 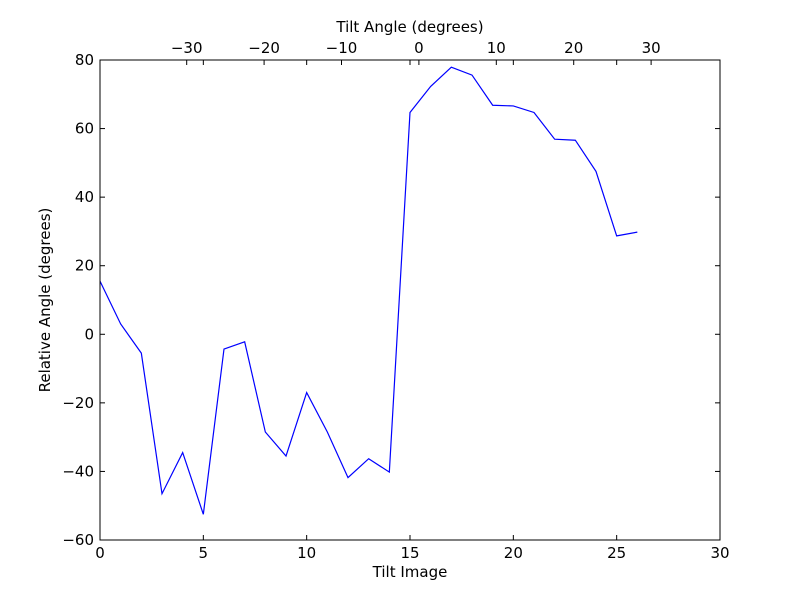 I want to click on y-tick-label: 80, so click(x=84, y=60).